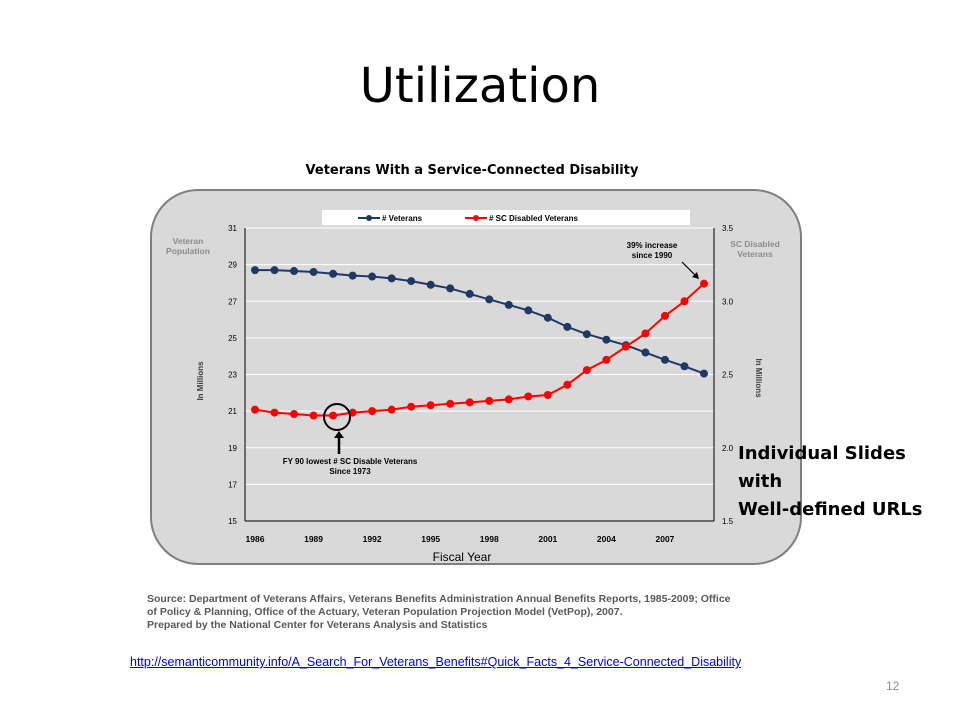  Describe the element at coordinates (232, 338) in the screenshot. I see `left-tick-label: 25` at that location.